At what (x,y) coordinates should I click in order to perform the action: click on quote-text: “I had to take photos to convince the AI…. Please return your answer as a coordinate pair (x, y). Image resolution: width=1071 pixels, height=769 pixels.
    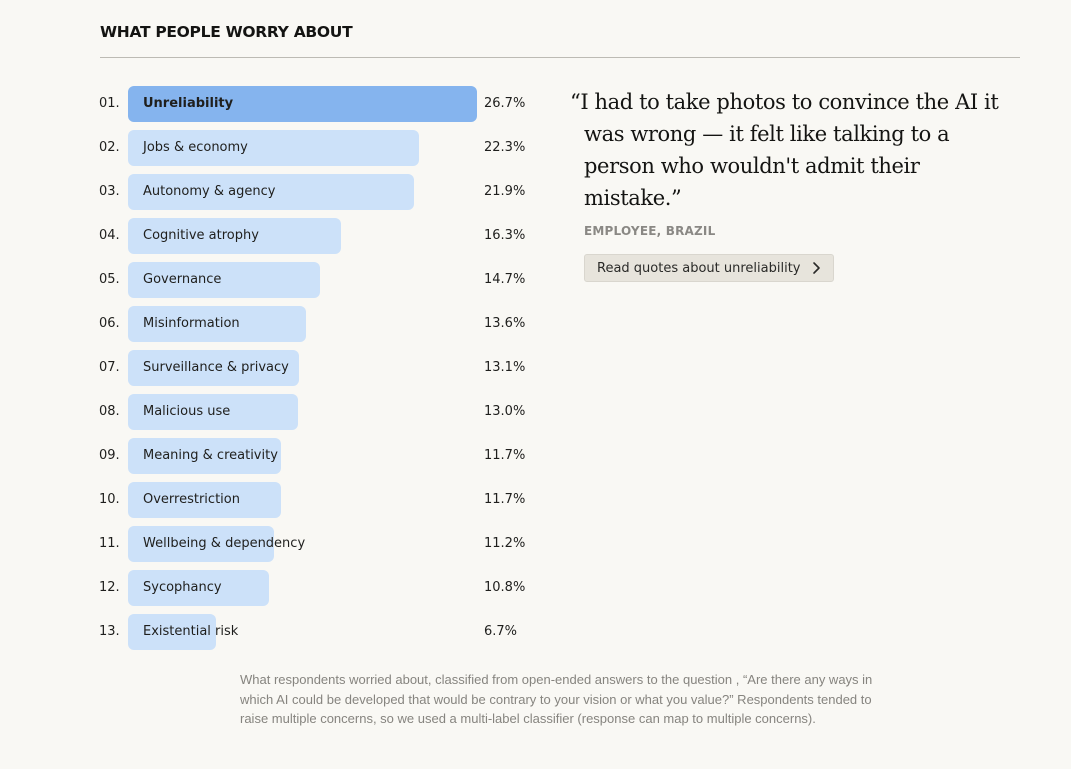
    Looking at the image, I should click on (784, 150).